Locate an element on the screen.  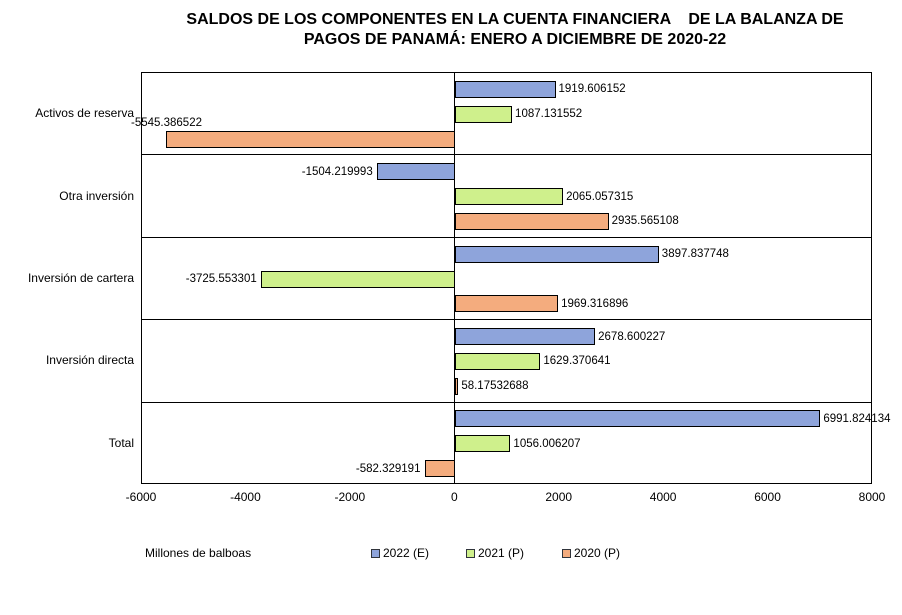
category-label: Otra inversión is located at coordinates (96, 195).